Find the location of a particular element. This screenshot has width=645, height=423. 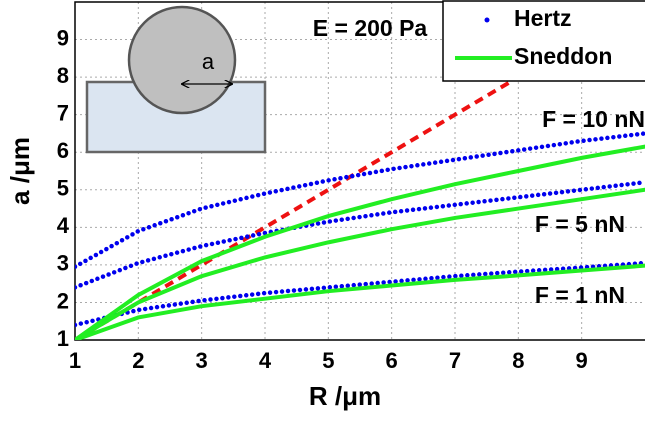

annotation: F = 10 nN is located at coordinates (593, 119).